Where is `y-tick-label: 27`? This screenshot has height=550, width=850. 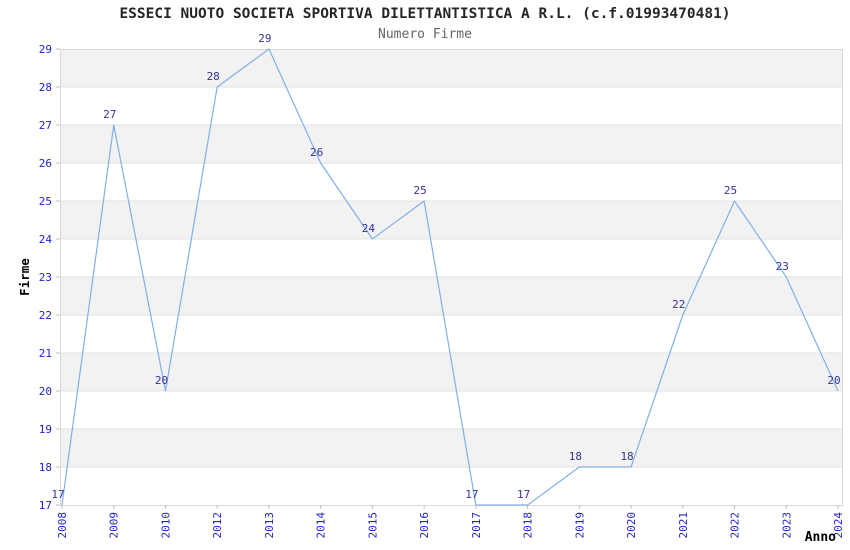
y-tick-label: 27 is located at coordinates (45, 125).